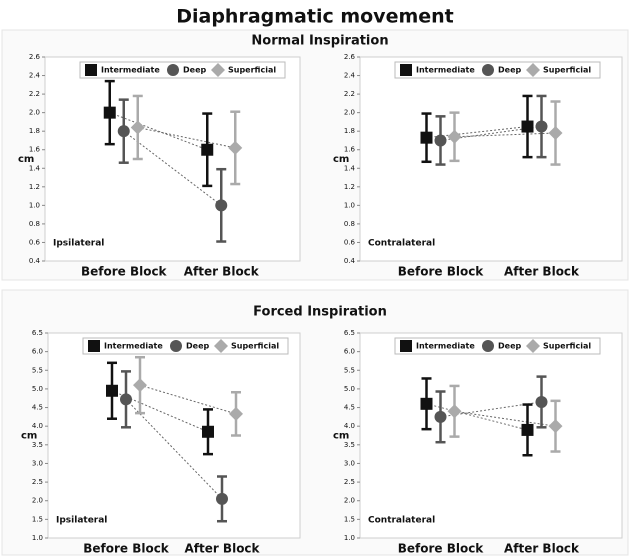 The height and width of the screenshot is (557, 630). What do you see at coordinates (349, 187) in the screenshot?
I see `y-tick-label: 1.2` at bounding box center [349, 187].